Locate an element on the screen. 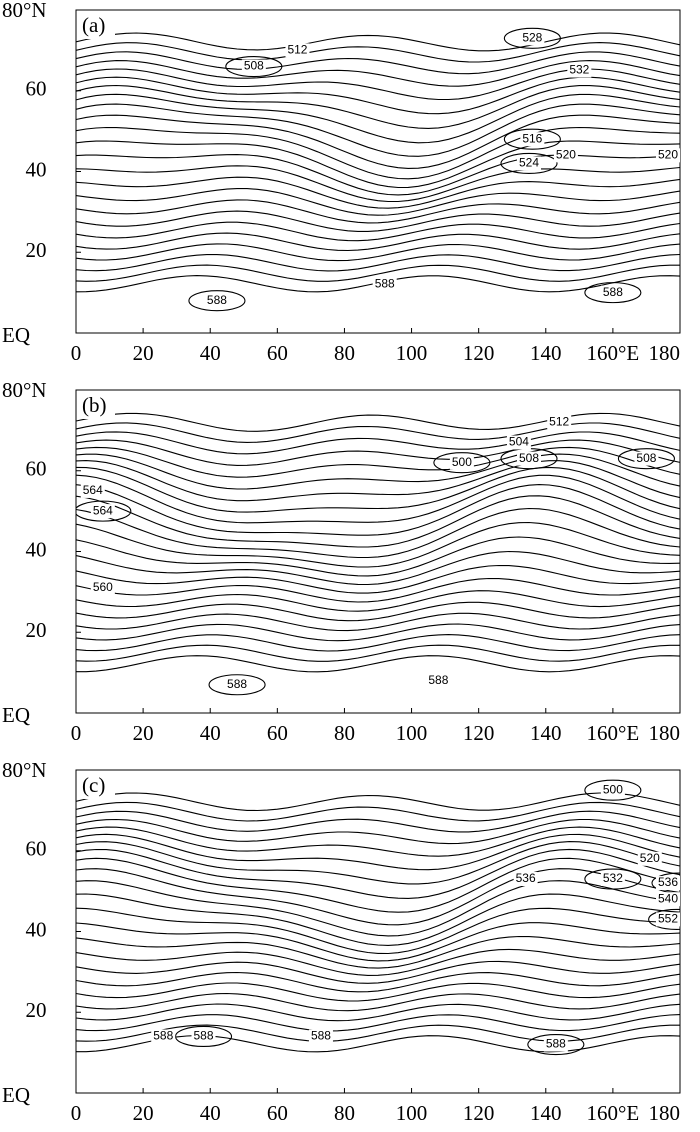 The image size is (700, 1132). contour-label: 512 is located at coordinates (297, 50).